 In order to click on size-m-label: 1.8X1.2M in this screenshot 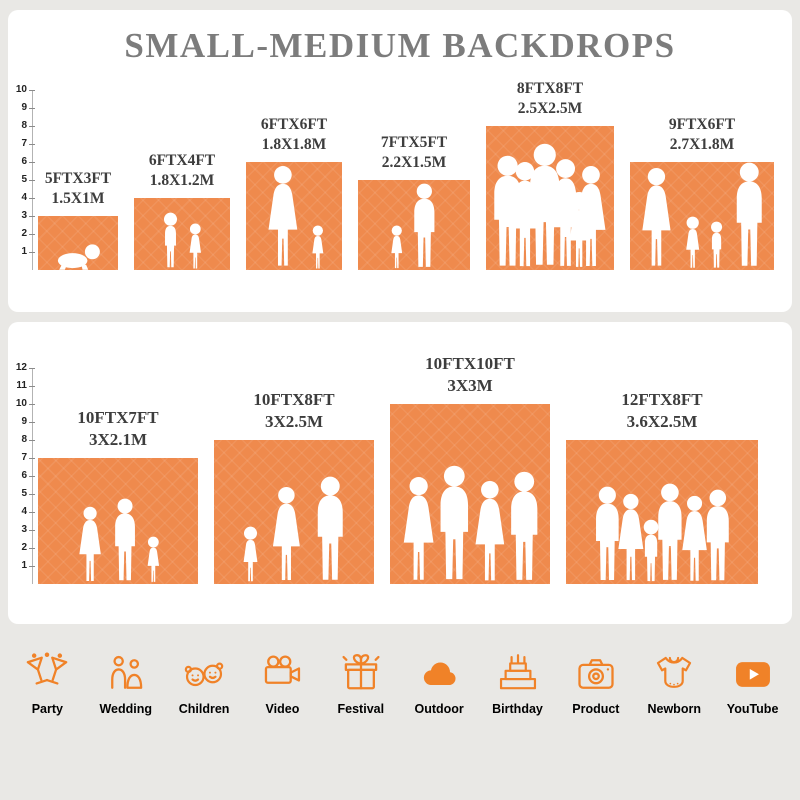, I will do `click(182, 180)`.